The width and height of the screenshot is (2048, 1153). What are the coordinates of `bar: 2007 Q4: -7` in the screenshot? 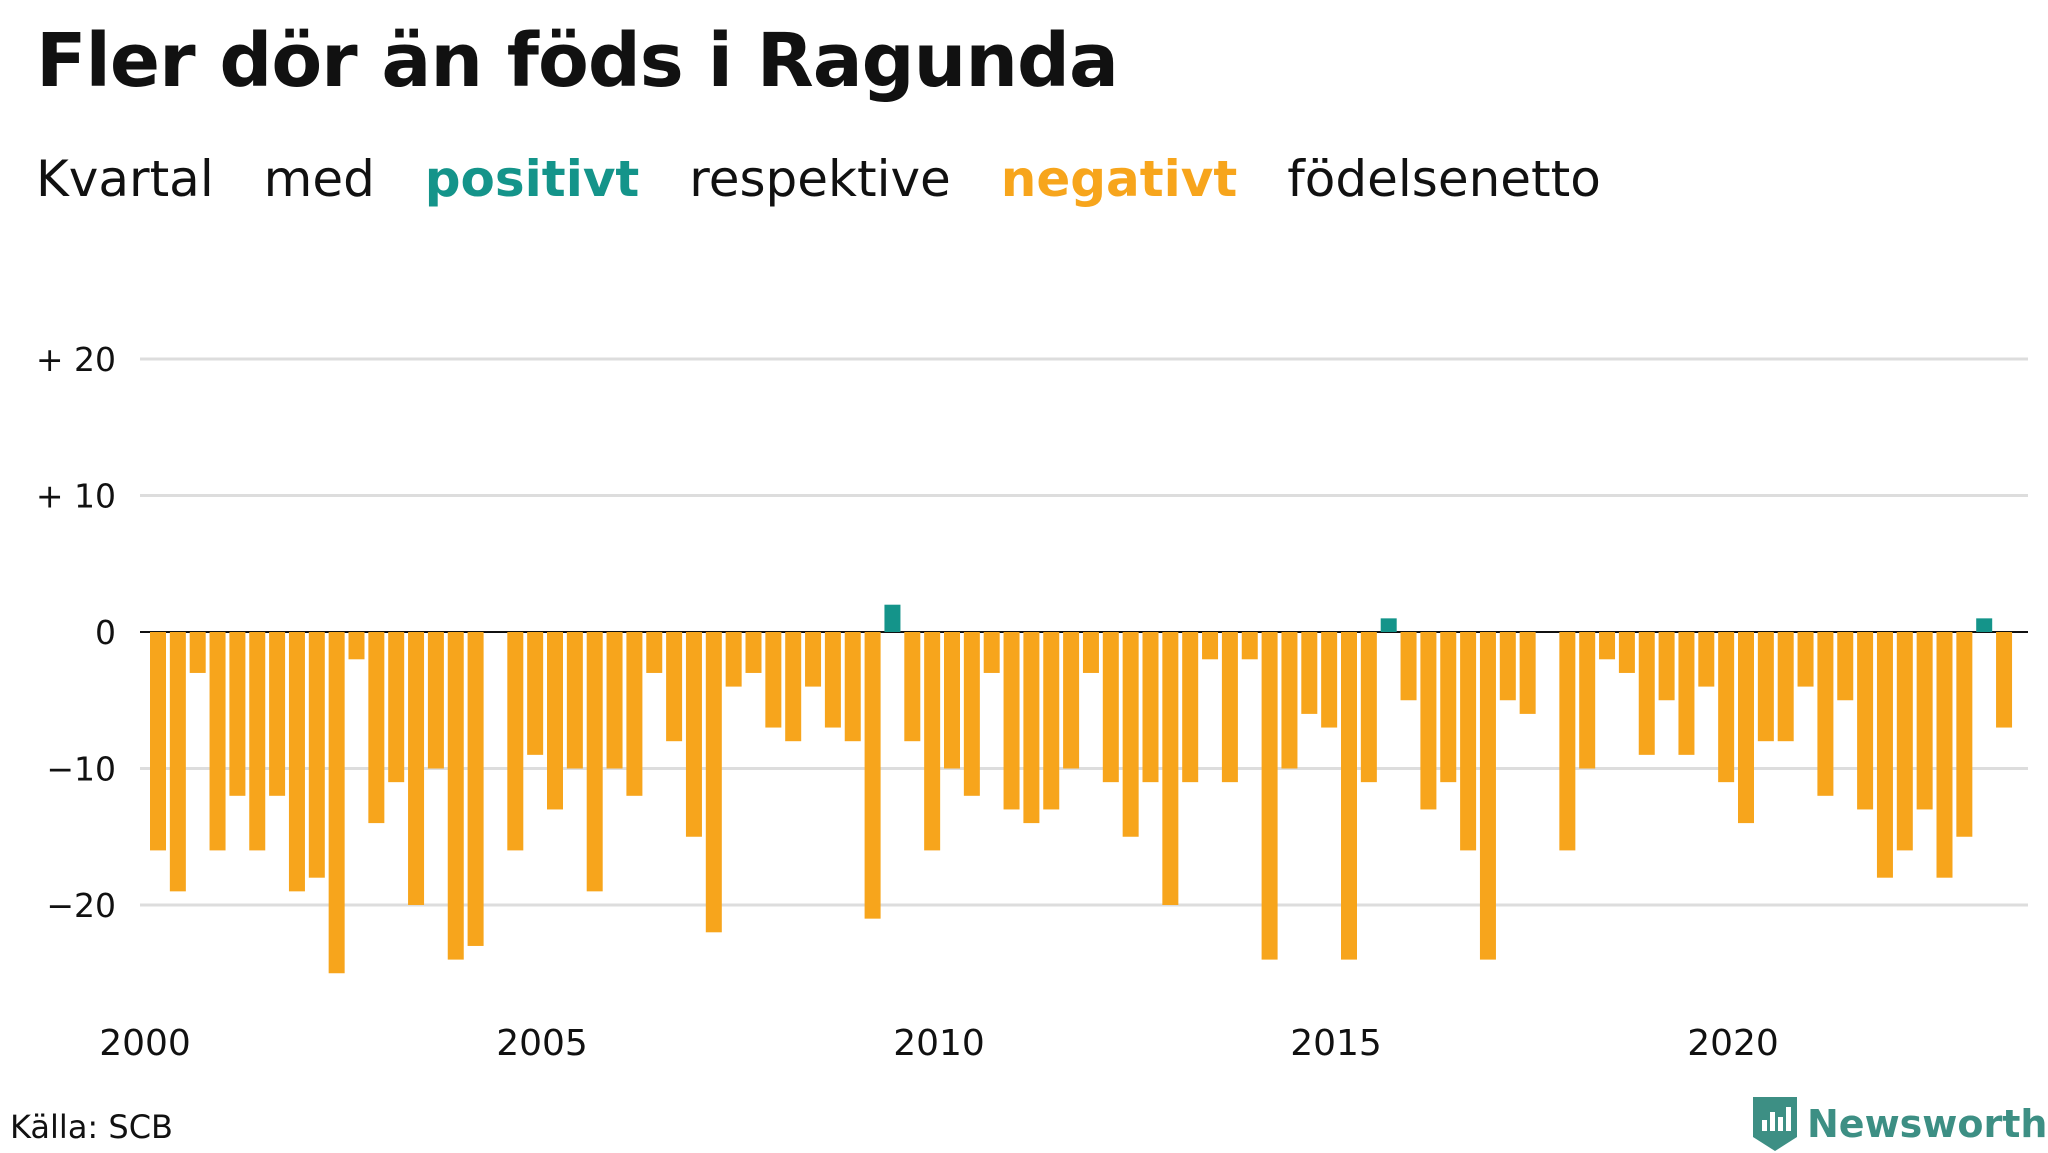 It's located at (773, 680).